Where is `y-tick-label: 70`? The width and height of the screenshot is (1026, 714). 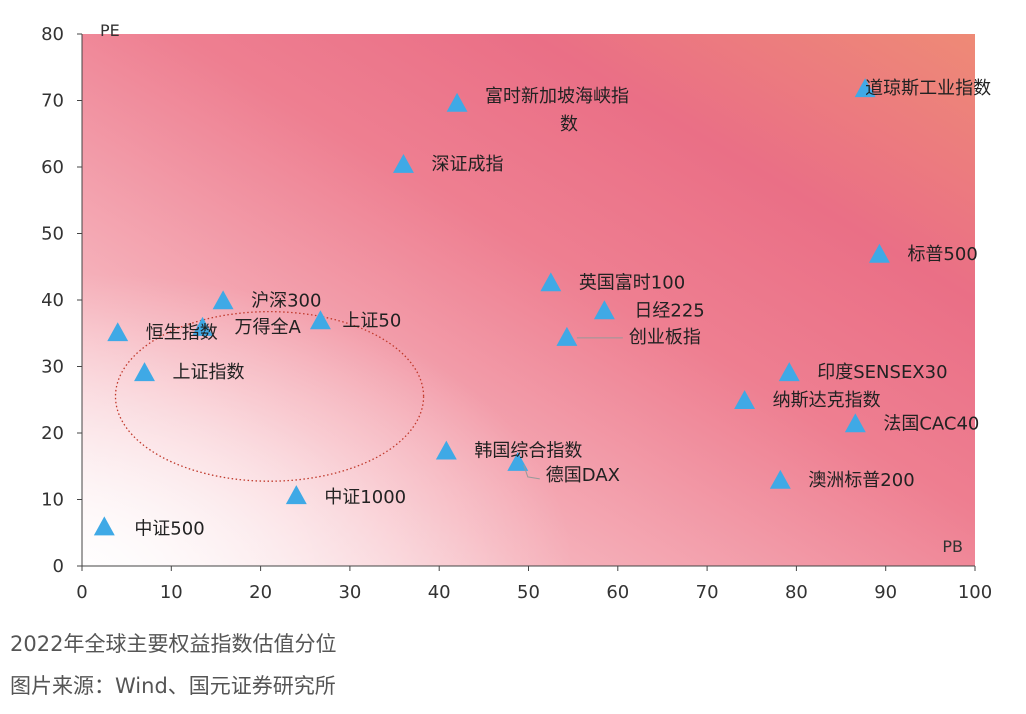
y-tick-label: 70 is located at coordinates (52, 101).